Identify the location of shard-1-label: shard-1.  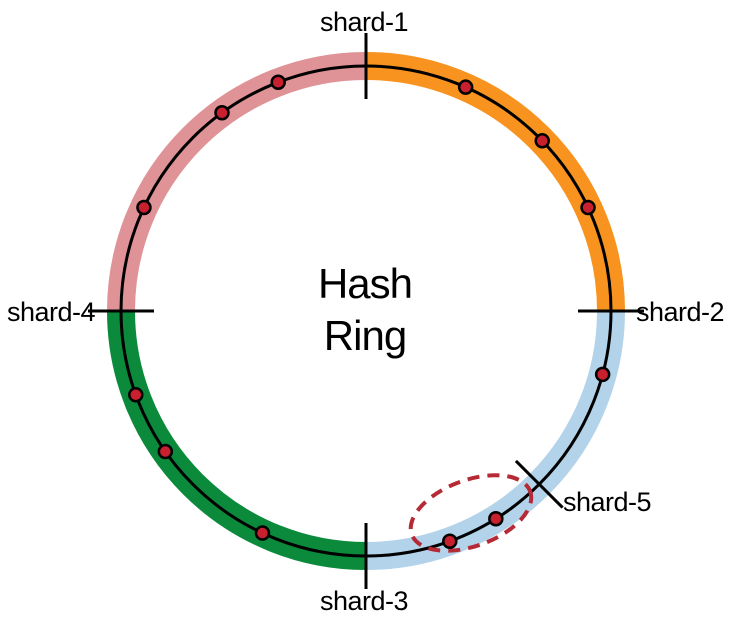
(364, 22).